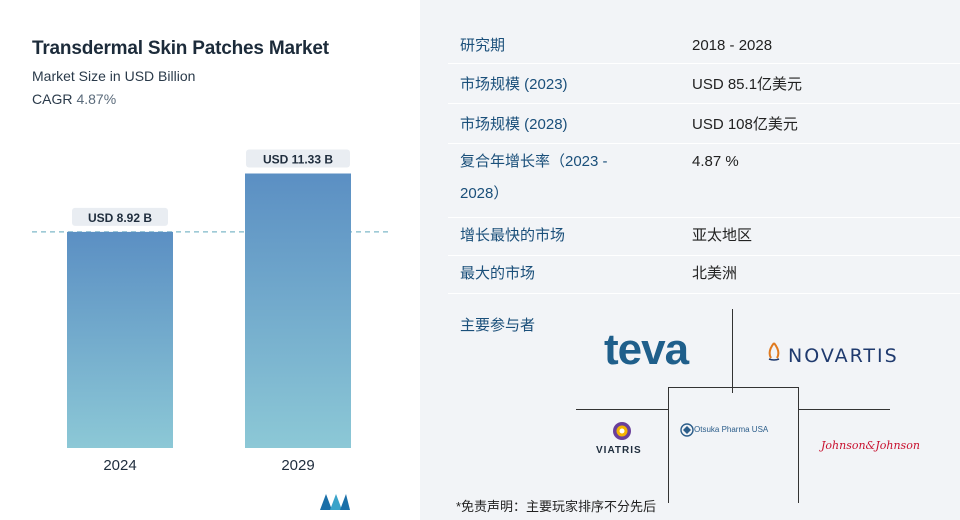 The image size is (960, 520). What do you see at coordinates (120, 339) in the screenshot?
I see `bar-2024` at bounding box center [120, 339].